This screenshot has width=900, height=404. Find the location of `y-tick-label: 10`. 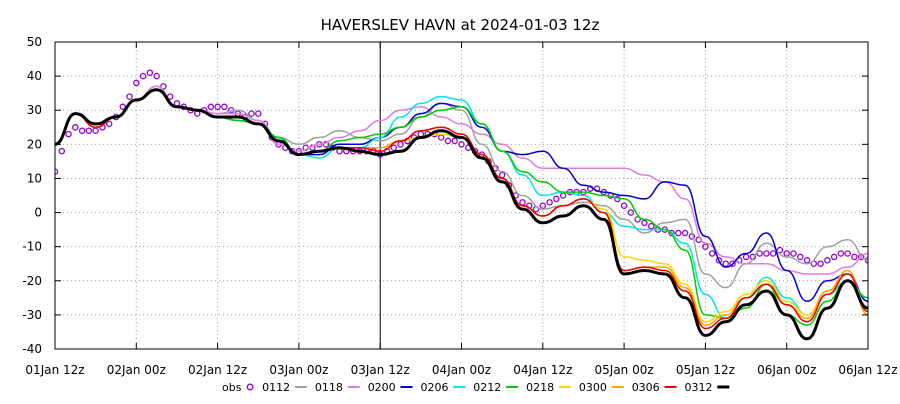

y-tick-label: 10 is located at coordinates (34, 178).